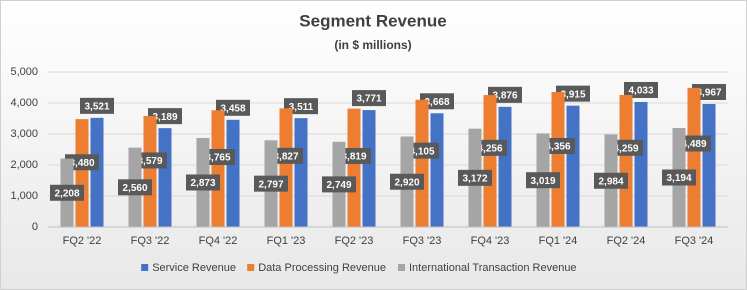 This screenshot has height=290, width=747. I want to click on data-label: 2,208, so click(66, 193).